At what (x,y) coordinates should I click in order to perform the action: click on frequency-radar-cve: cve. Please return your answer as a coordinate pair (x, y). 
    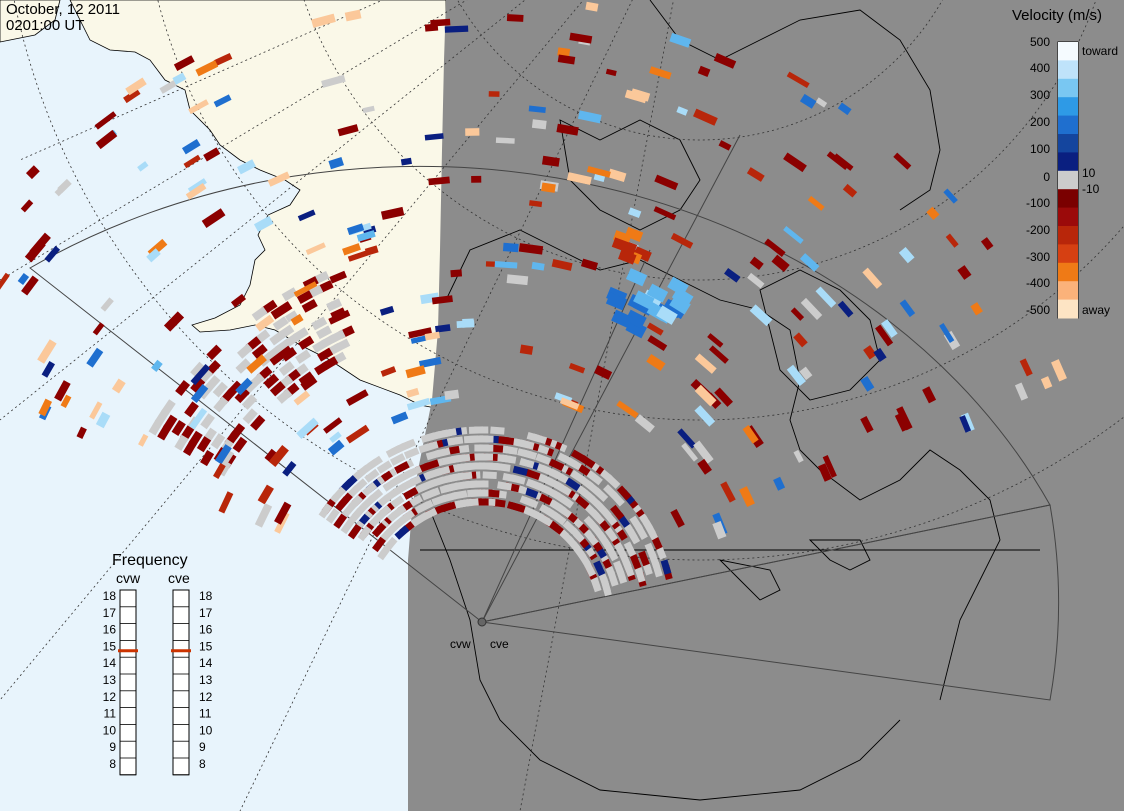
    Looking at the image, I should click on (179, 578).